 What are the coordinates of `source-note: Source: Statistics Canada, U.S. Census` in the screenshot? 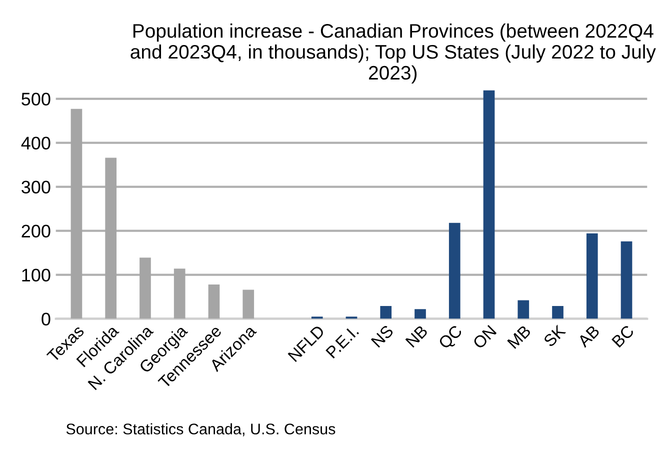 It's located at (201, 429).